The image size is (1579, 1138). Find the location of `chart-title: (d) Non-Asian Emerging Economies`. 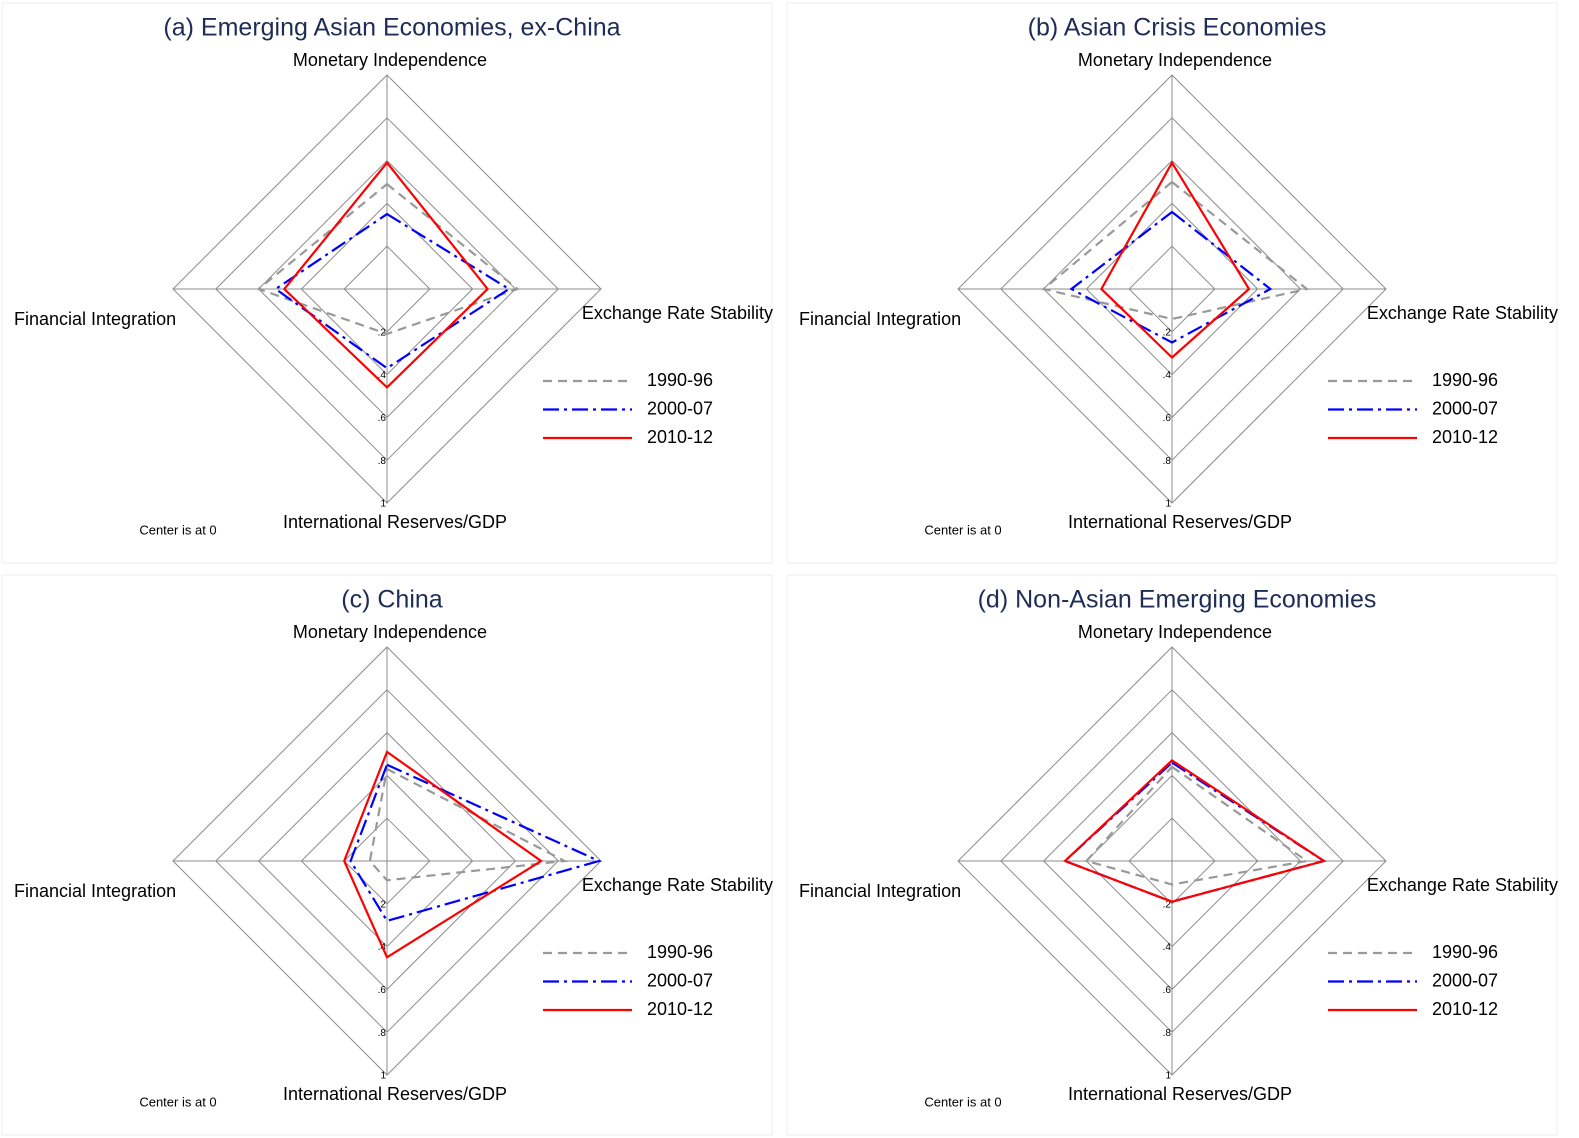

chart-title: (d) Non-Asian Emerging Economies is located at coordinates (1177, 600).